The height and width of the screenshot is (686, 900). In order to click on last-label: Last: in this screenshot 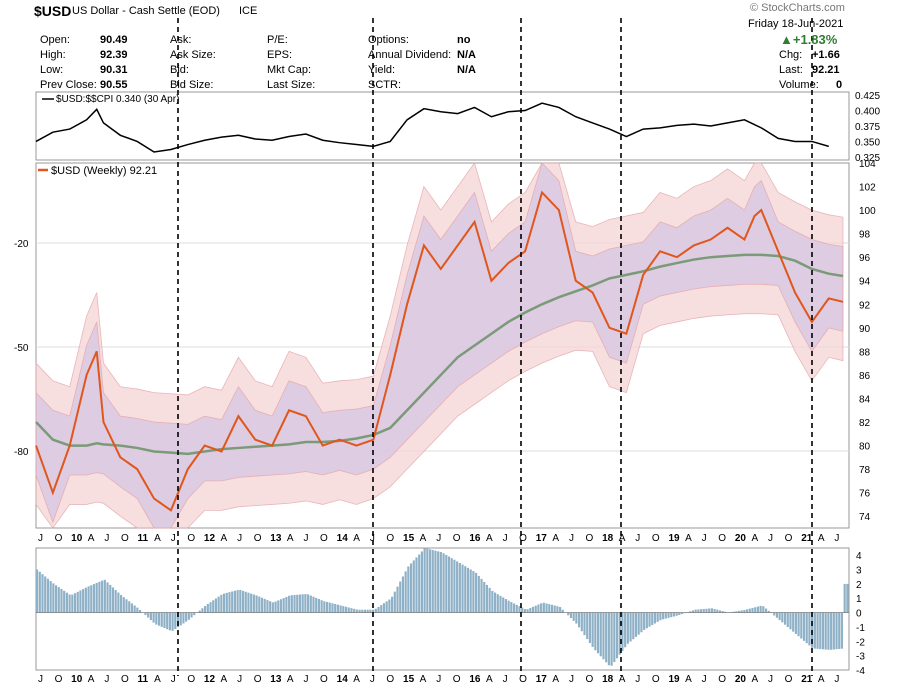, I will do `click(791, 70)`.